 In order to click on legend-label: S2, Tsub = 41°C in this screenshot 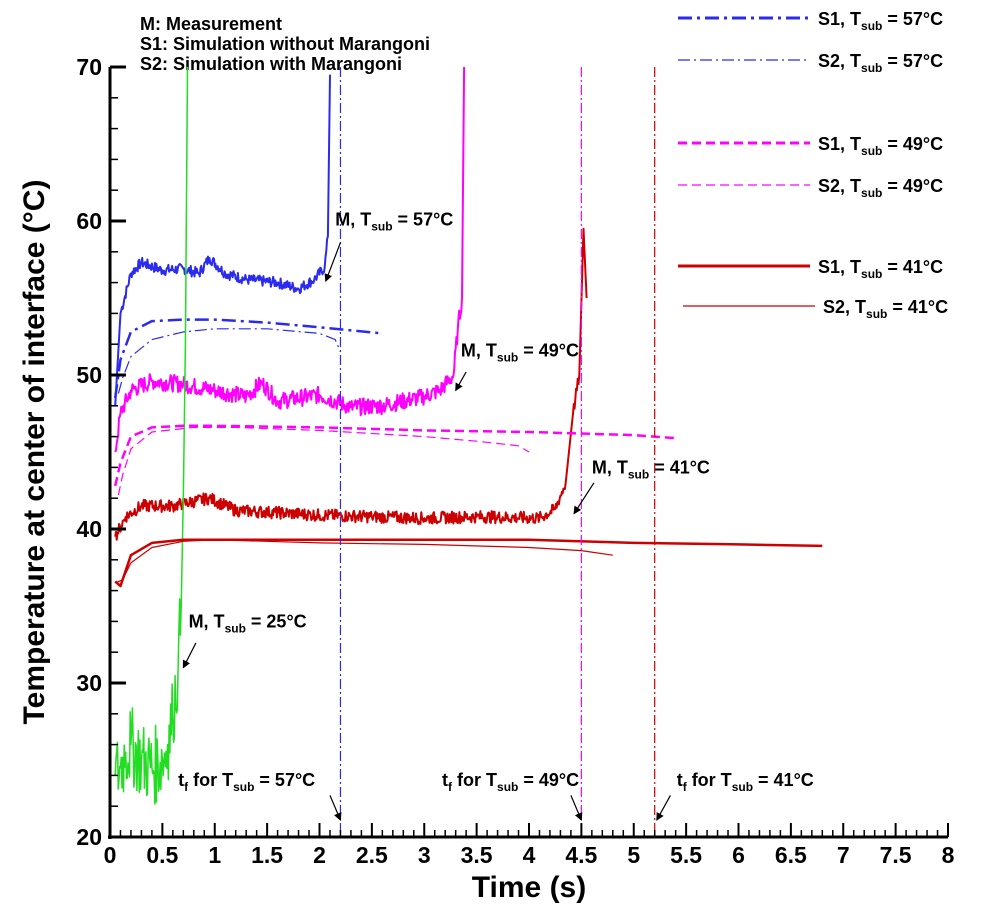, I will do `click(885, 309)`.